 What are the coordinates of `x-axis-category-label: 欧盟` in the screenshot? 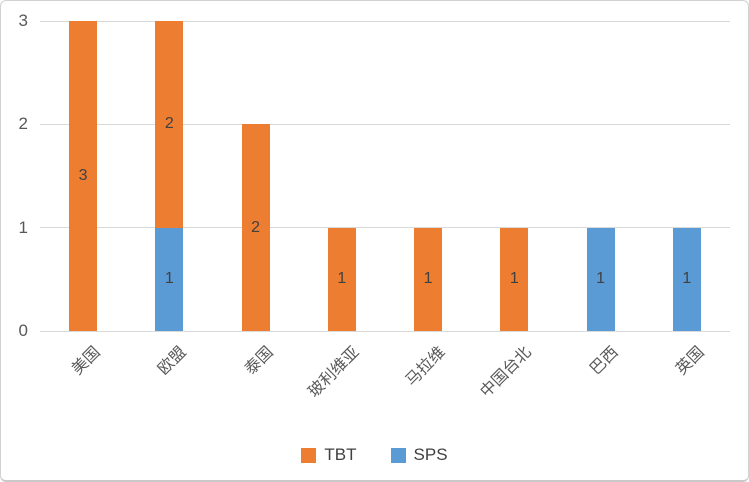 It's located at (173, 361).